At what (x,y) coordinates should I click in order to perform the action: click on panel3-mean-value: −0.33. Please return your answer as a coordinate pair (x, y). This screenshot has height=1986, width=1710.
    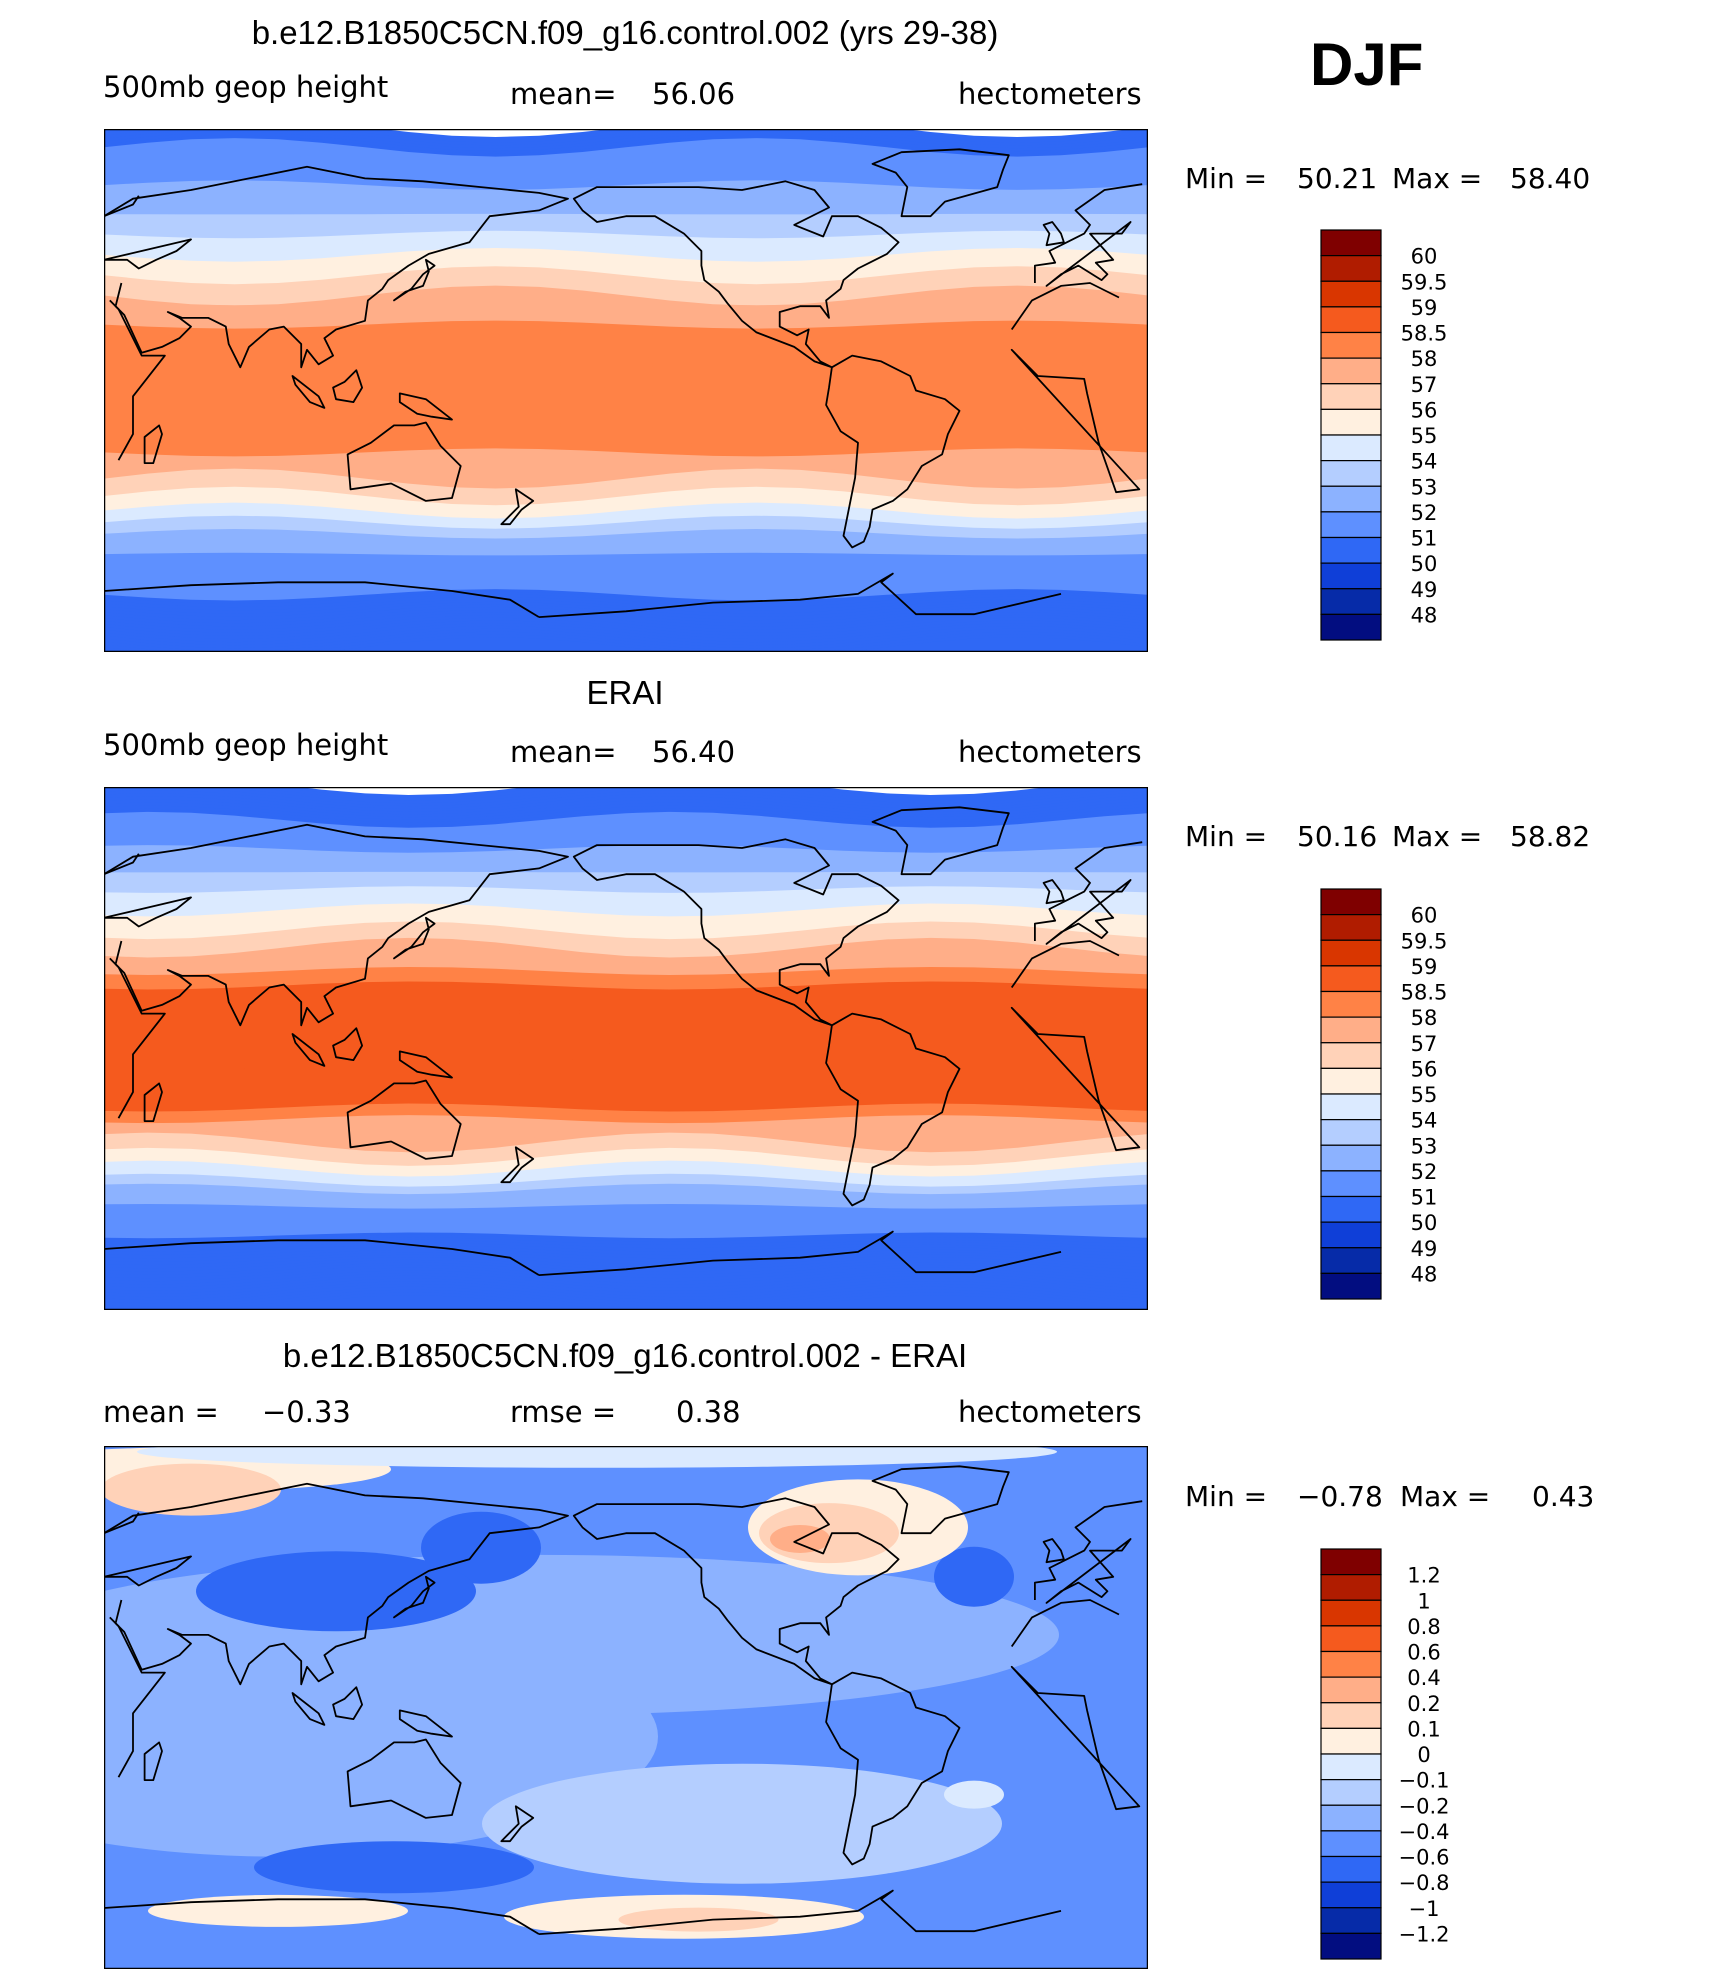
    Looking at the image, I should click on (306, 1412).